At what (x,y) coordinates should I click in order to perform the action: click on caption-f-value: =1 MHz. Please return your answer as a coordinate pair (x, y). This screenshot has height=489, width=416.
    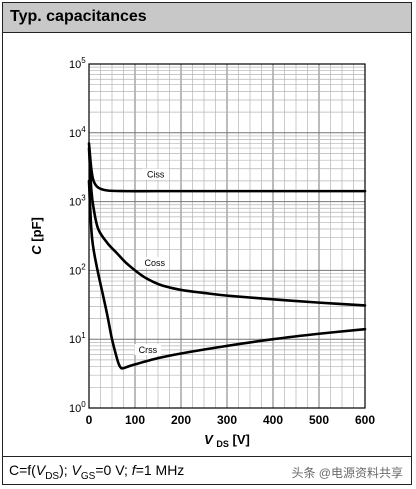
    Looking at the image, I should click on (160, 470).